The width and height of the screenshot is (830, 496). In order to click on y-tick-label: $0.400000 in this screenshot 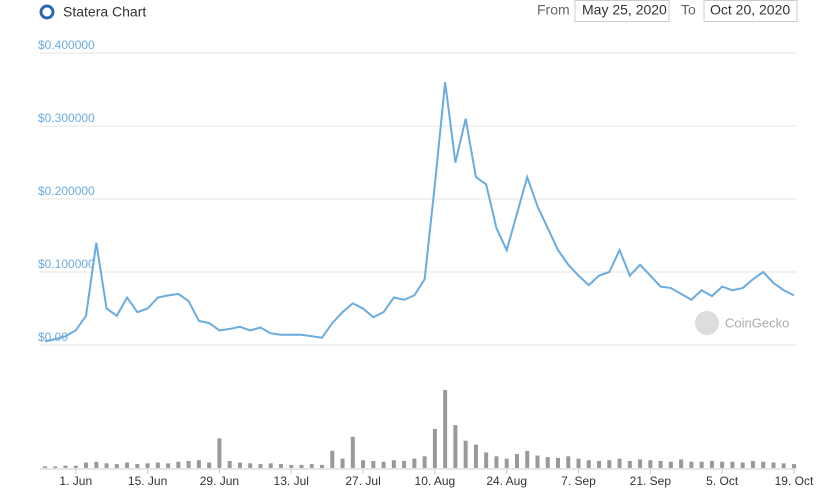, I will do `click(66, 45)`.